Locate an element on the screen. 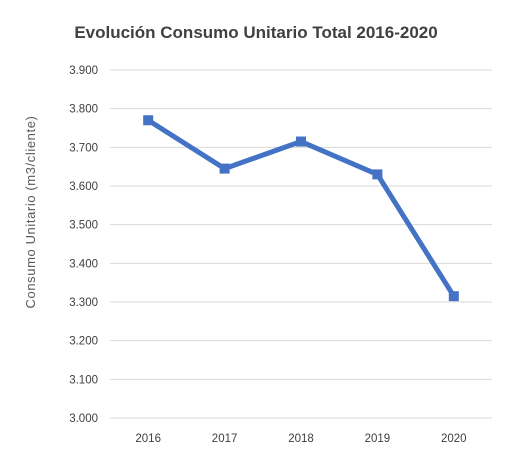 The height and width of the screenshot is (461, 510). y-tick-label: 3.000 is located at coordinates (83, 419).